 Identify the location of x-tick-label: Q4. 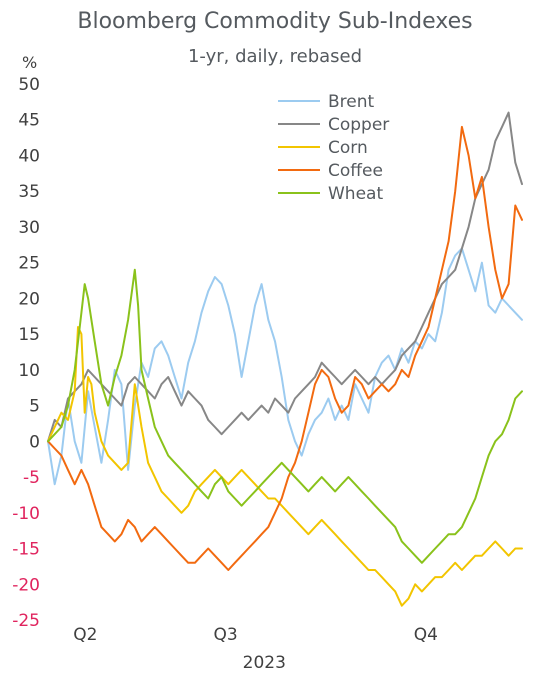
(426, 635).